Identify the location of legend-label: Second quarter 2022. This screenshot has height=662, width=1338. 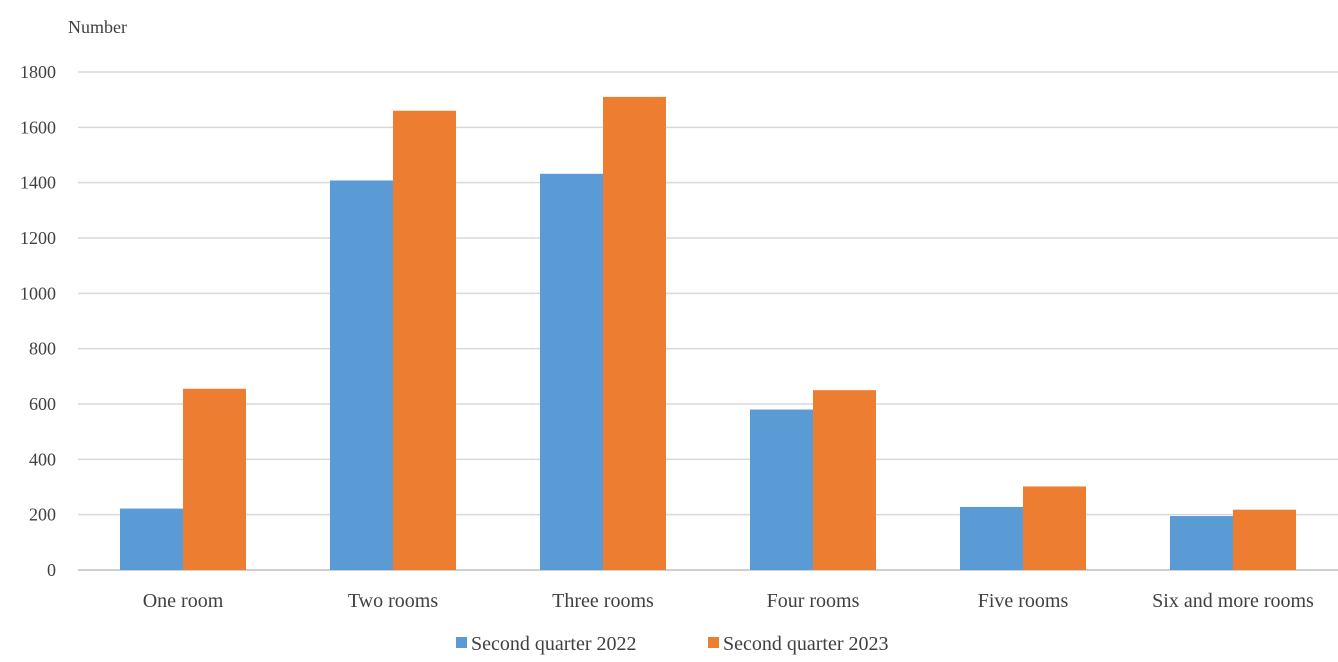
(554, 644).